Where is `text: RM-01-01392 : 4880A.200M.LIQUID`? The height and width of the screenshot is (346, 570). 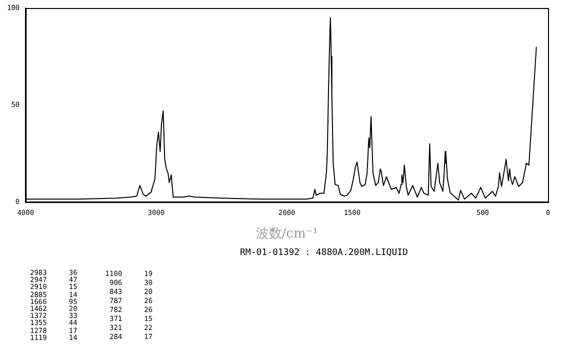
text: RM-01-01392 : 4880A.200M.LIQUID is located at coordinates (324, 253).